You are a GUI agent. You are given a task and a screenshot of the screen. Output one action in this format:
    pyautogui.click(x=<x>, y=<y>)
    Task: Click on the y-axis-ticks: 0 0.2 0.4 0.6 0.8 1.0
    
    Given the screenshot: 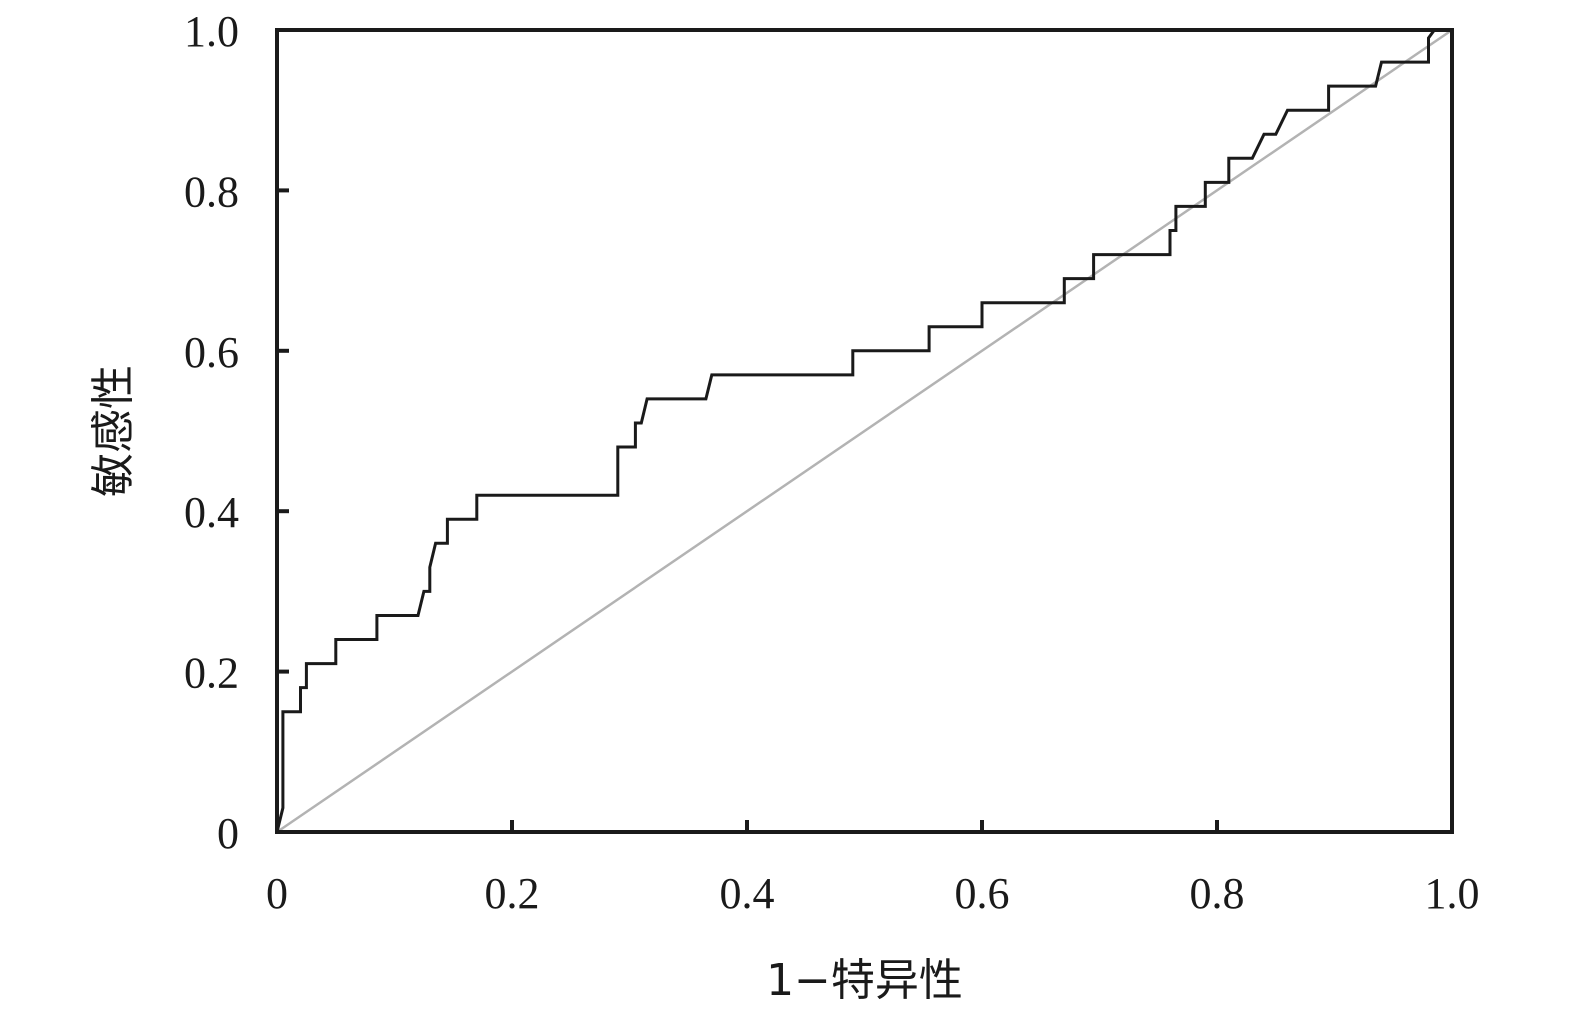 What is the action you would take?
    pyautogui.click(x=236, y=432)
    